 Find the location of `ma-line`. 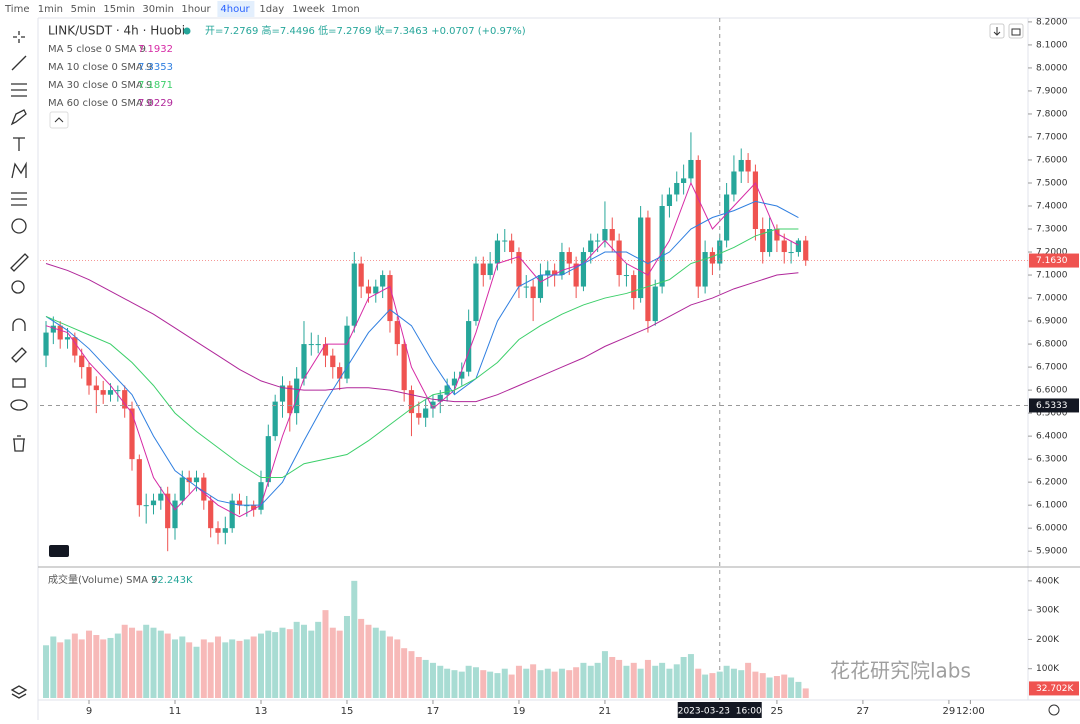

ma-line is located at coordinates (422, 333).